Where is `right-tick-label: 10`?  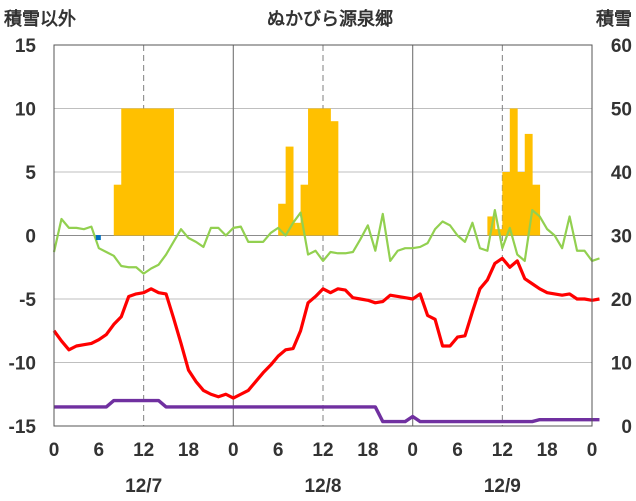
right-tick-label: 10 is located at coordinates (621, 364).